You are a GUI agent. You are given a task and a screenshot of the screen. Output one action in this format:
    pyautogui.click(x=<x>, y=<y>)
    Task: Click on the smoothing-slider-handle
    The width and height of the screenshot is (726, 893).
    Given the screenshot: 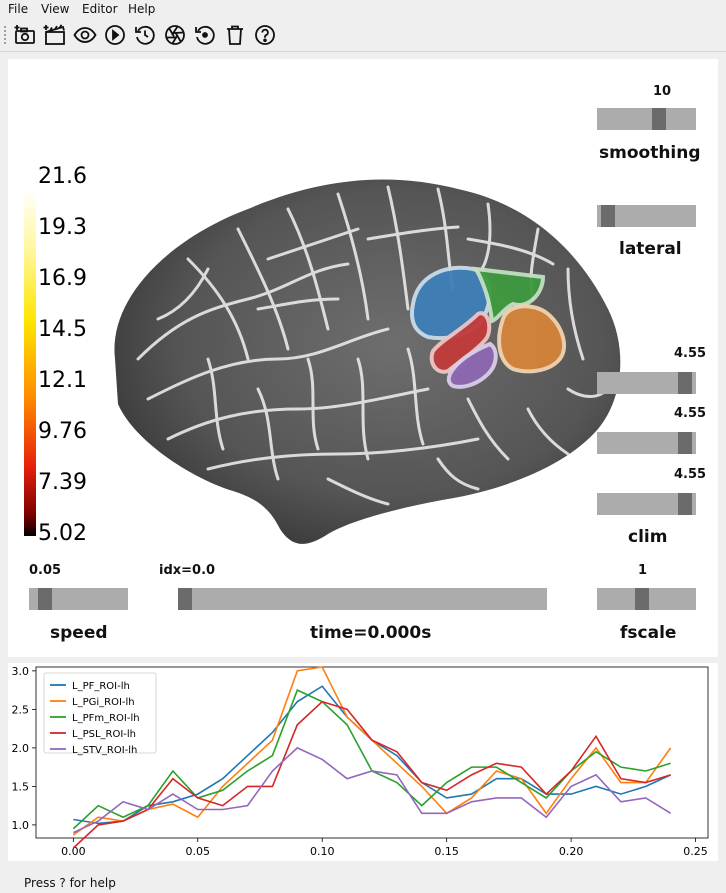 What is the action you would take?
    pyautogui.click(x=659, y=119)
    